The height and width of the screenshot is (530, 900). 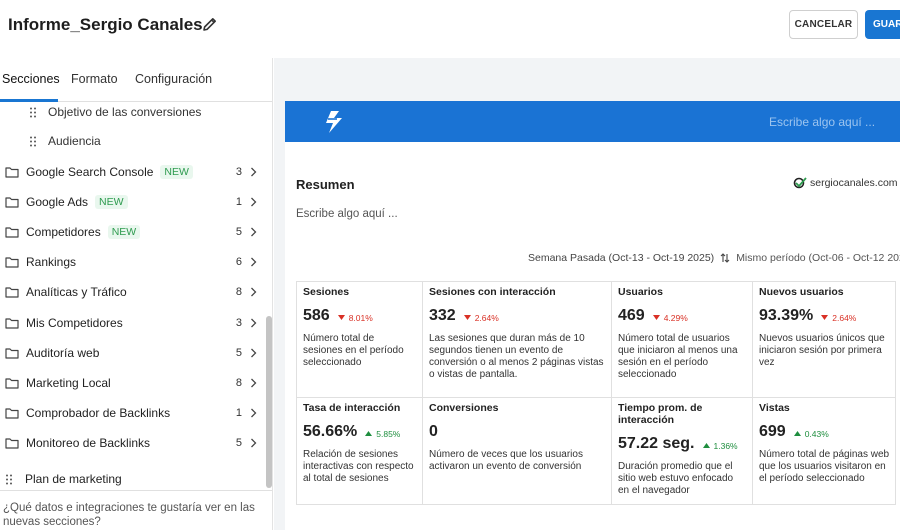 What do you see at coordinates (786, 315) in the screenshot?
I see `metric-value: 93.39%` at bounding box center [786, 315].